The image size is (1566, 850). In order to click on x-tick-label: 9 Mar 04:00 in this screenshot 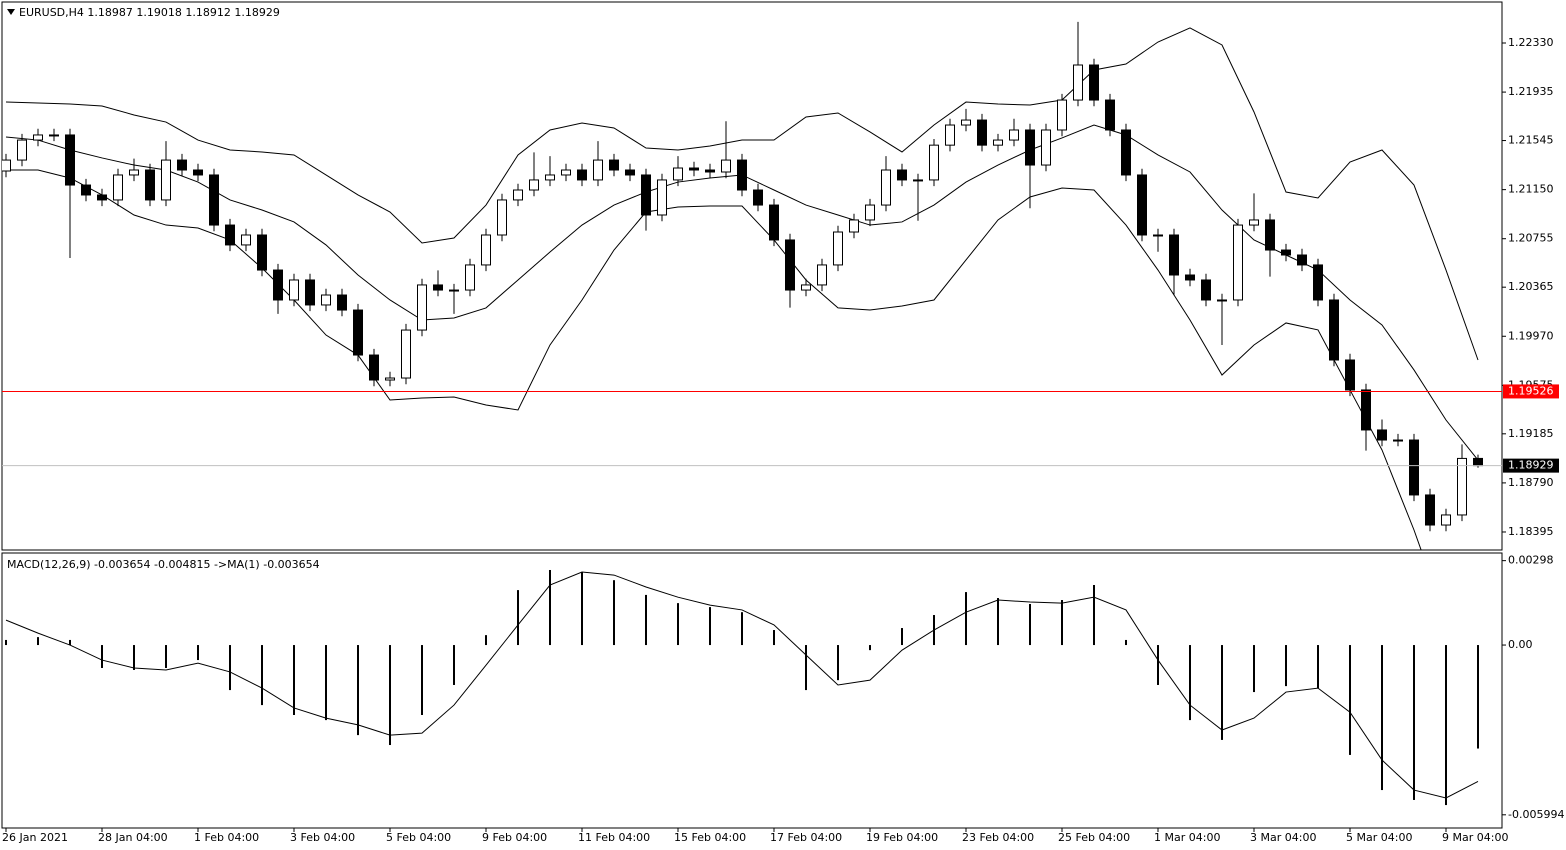, I will do `click(1475, 837)`.